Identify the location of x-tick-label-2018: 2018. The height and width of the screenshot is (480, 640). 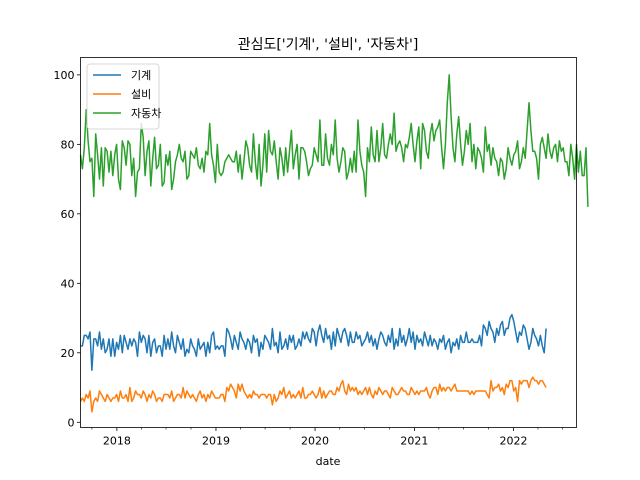
(117, 441).